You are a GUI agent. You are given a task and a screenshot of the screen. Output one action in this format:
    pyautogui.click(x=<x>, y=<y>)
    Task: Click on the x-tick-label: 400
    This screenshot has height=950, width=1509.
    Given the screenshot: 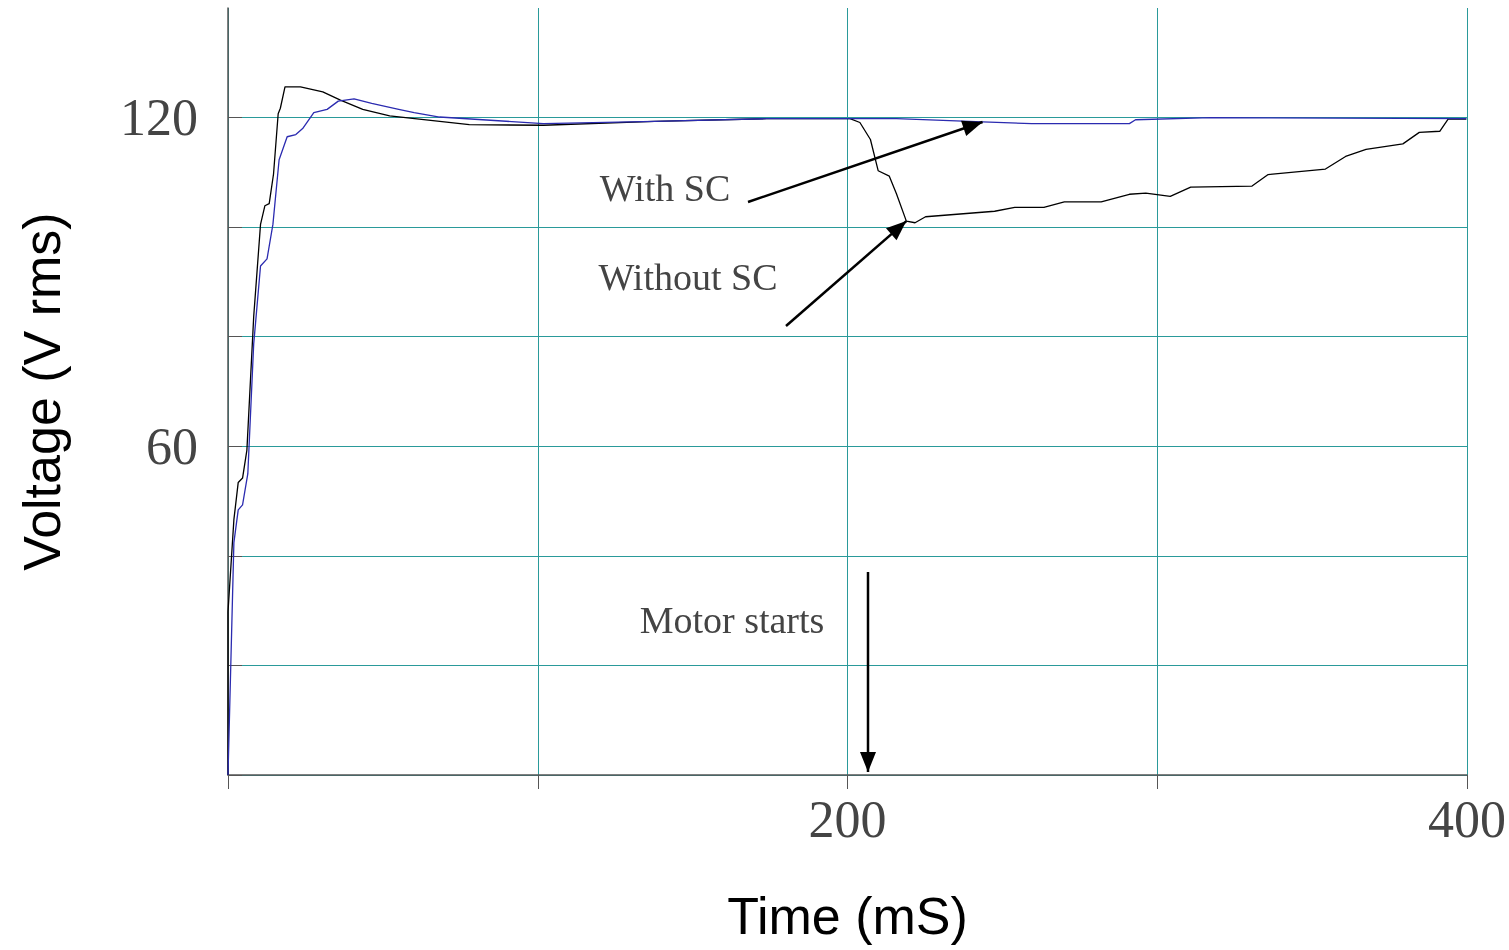 What is the action you would take?
    pyautogui.click(x=1467, y=819)
    